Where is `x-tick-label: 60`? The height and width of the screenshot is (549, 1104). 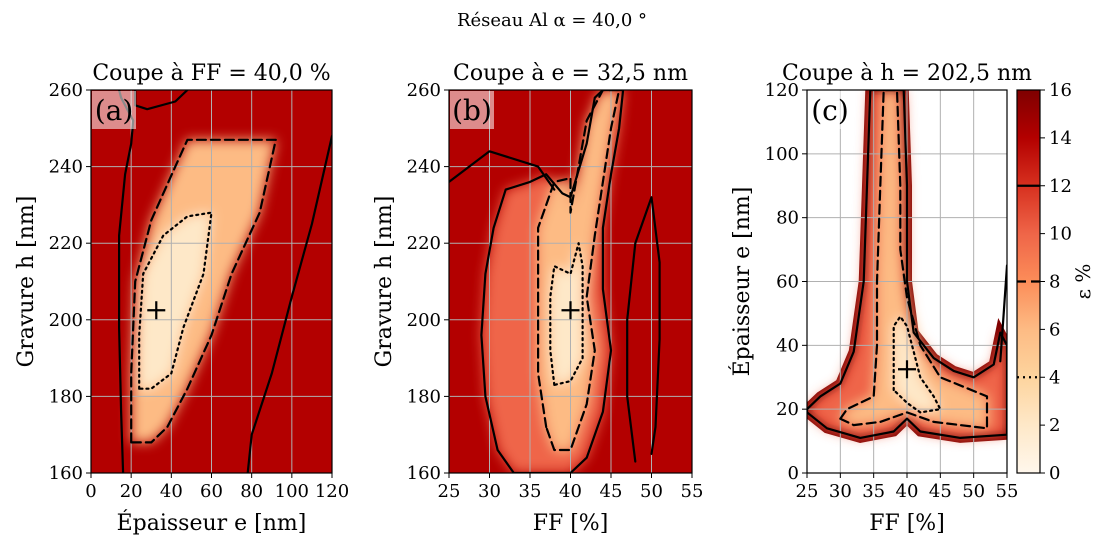
x-tick-label: 60 is located at coordinates (211, 491).